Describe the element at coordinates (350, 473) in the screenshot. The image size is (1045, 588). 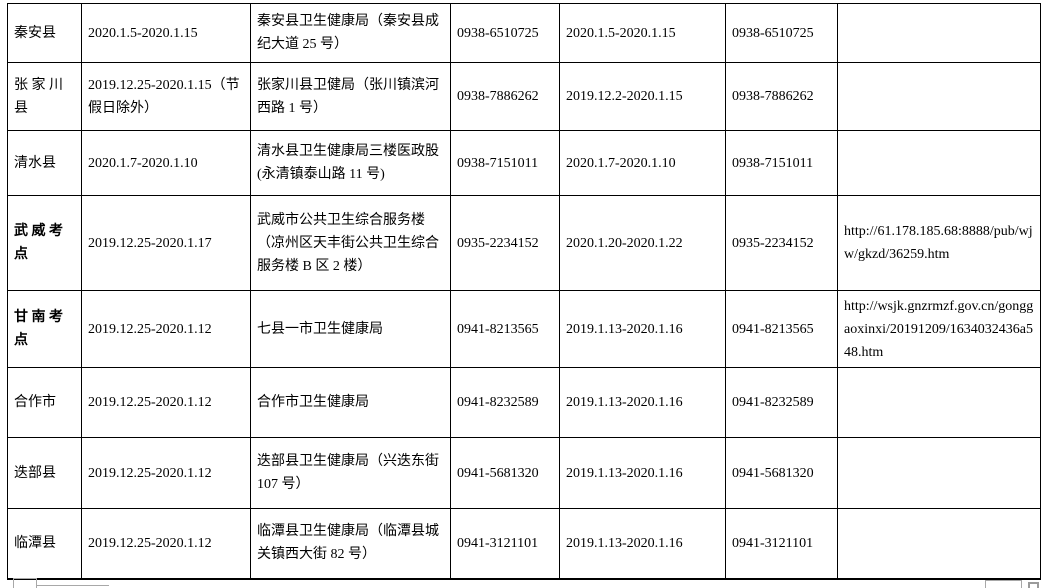
I see `address-cell: 迭部县卫生健康局（兴迭东街 107 号）` at that location.